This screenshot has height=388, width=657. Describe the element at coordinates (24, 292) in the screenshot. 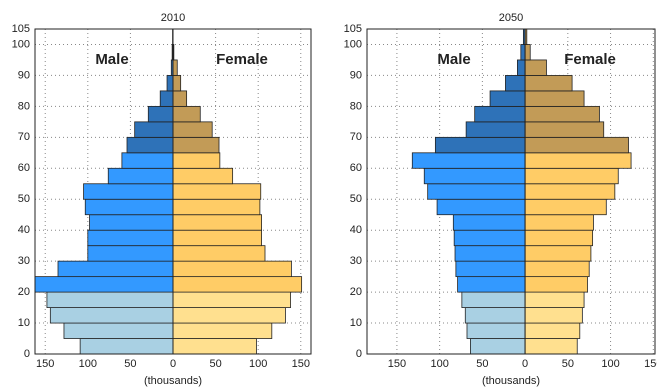

I see `y-tick-label: 20` at that location.